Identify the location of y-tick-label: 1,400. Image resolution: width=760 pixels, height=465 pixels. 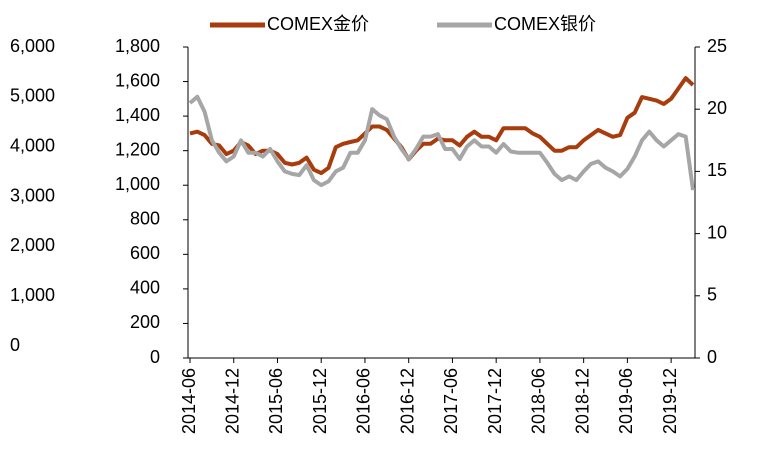
(137, 115).